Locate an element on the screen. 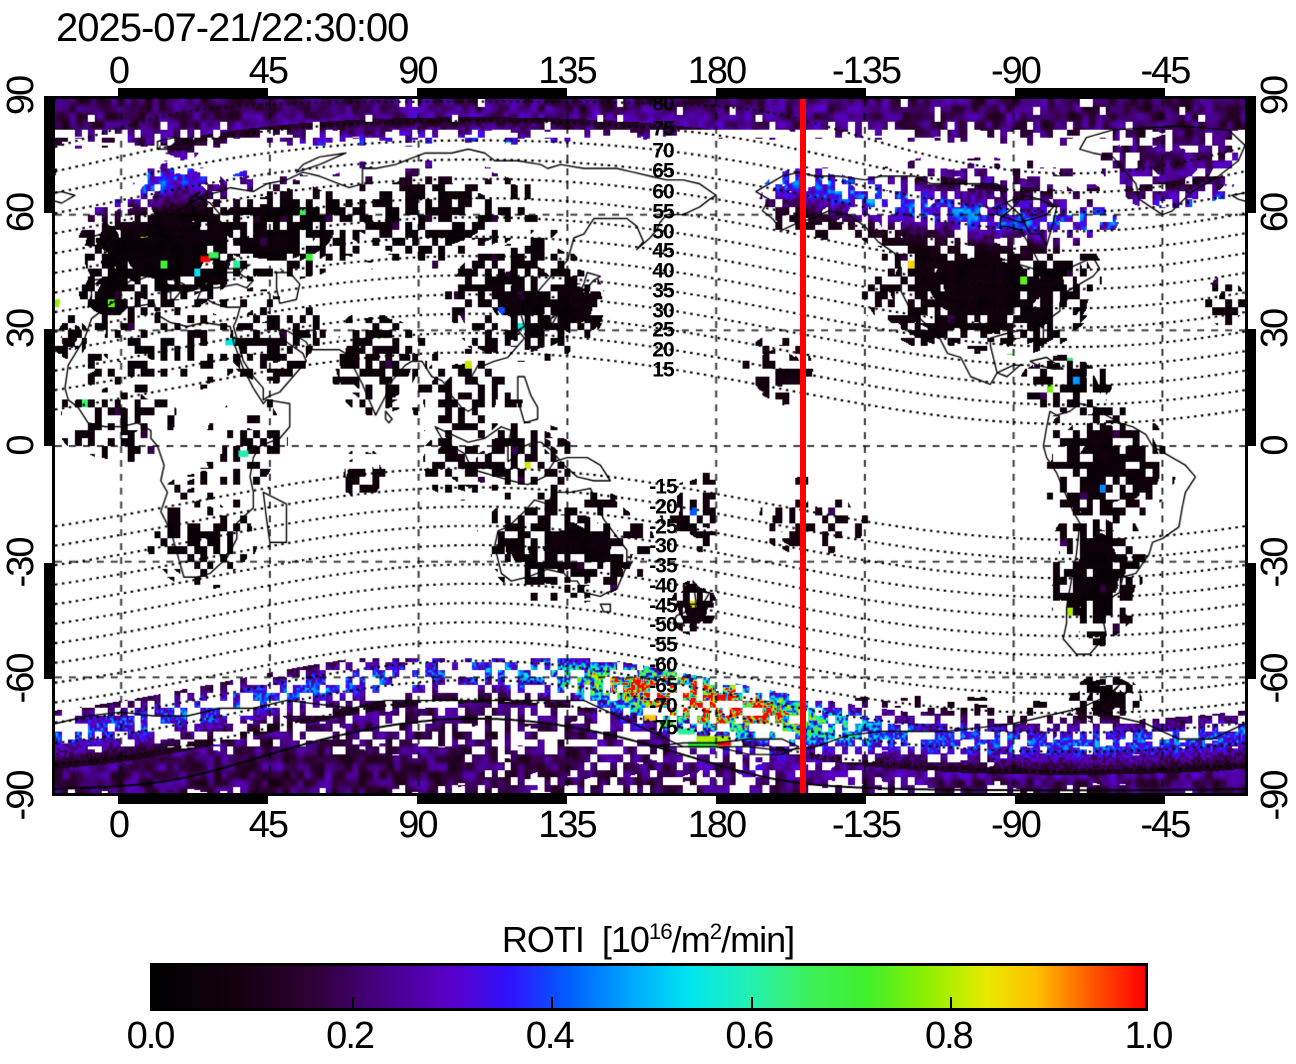 The image size is (1296, 1064). maglat-label-65: 65 is located at coordinates (663, 171).